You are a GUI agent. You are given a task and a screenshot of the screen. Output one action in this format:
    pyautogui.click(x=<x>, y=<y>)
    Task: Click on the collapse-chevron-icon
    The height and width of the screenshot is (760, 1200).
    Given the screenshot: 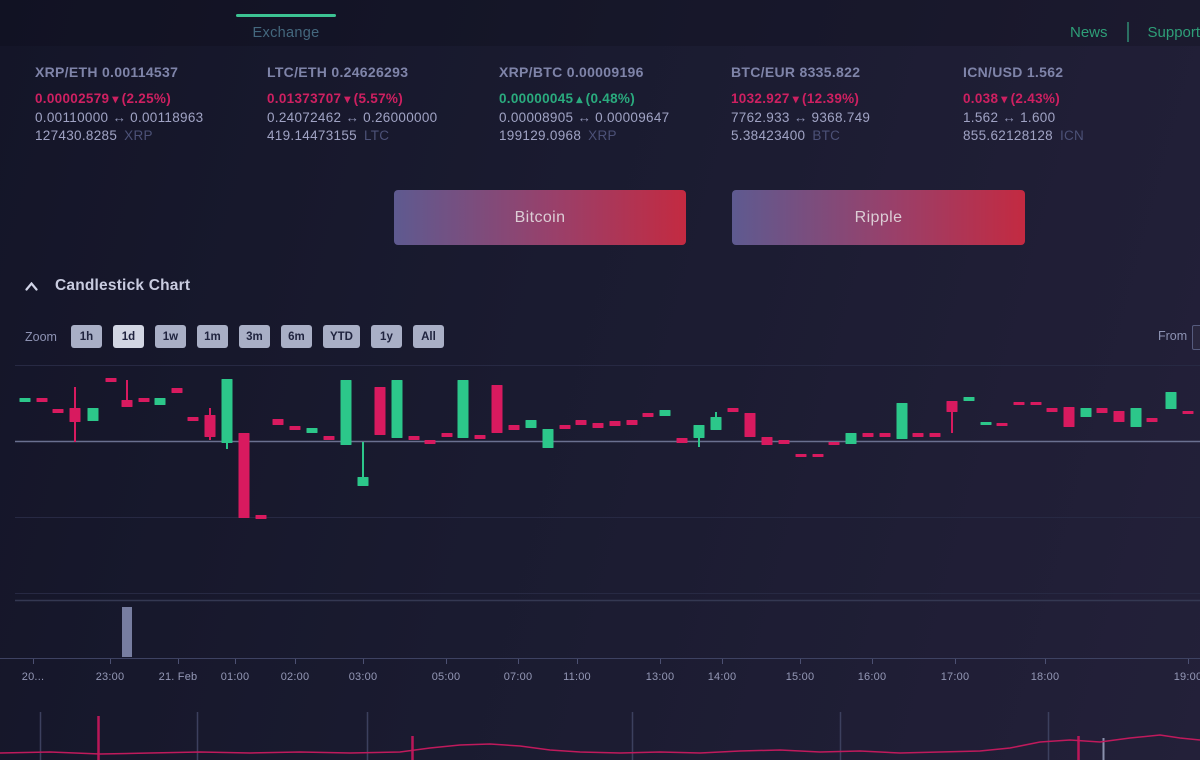 What is the action you would take?
    pyautogui.click(x=31, y=286)
    